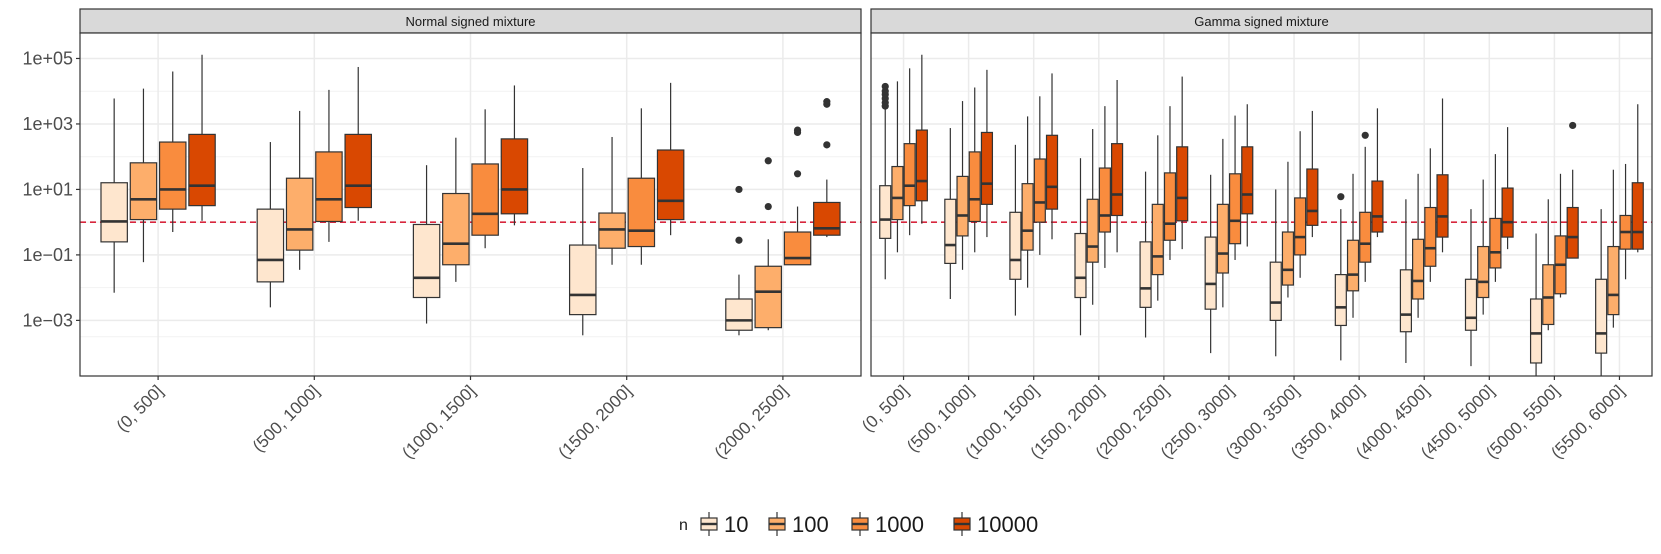  Describe the element at coordinates (286, 418) in the screenshot. I see `x-tick-label: (500, 1000]` at that location.